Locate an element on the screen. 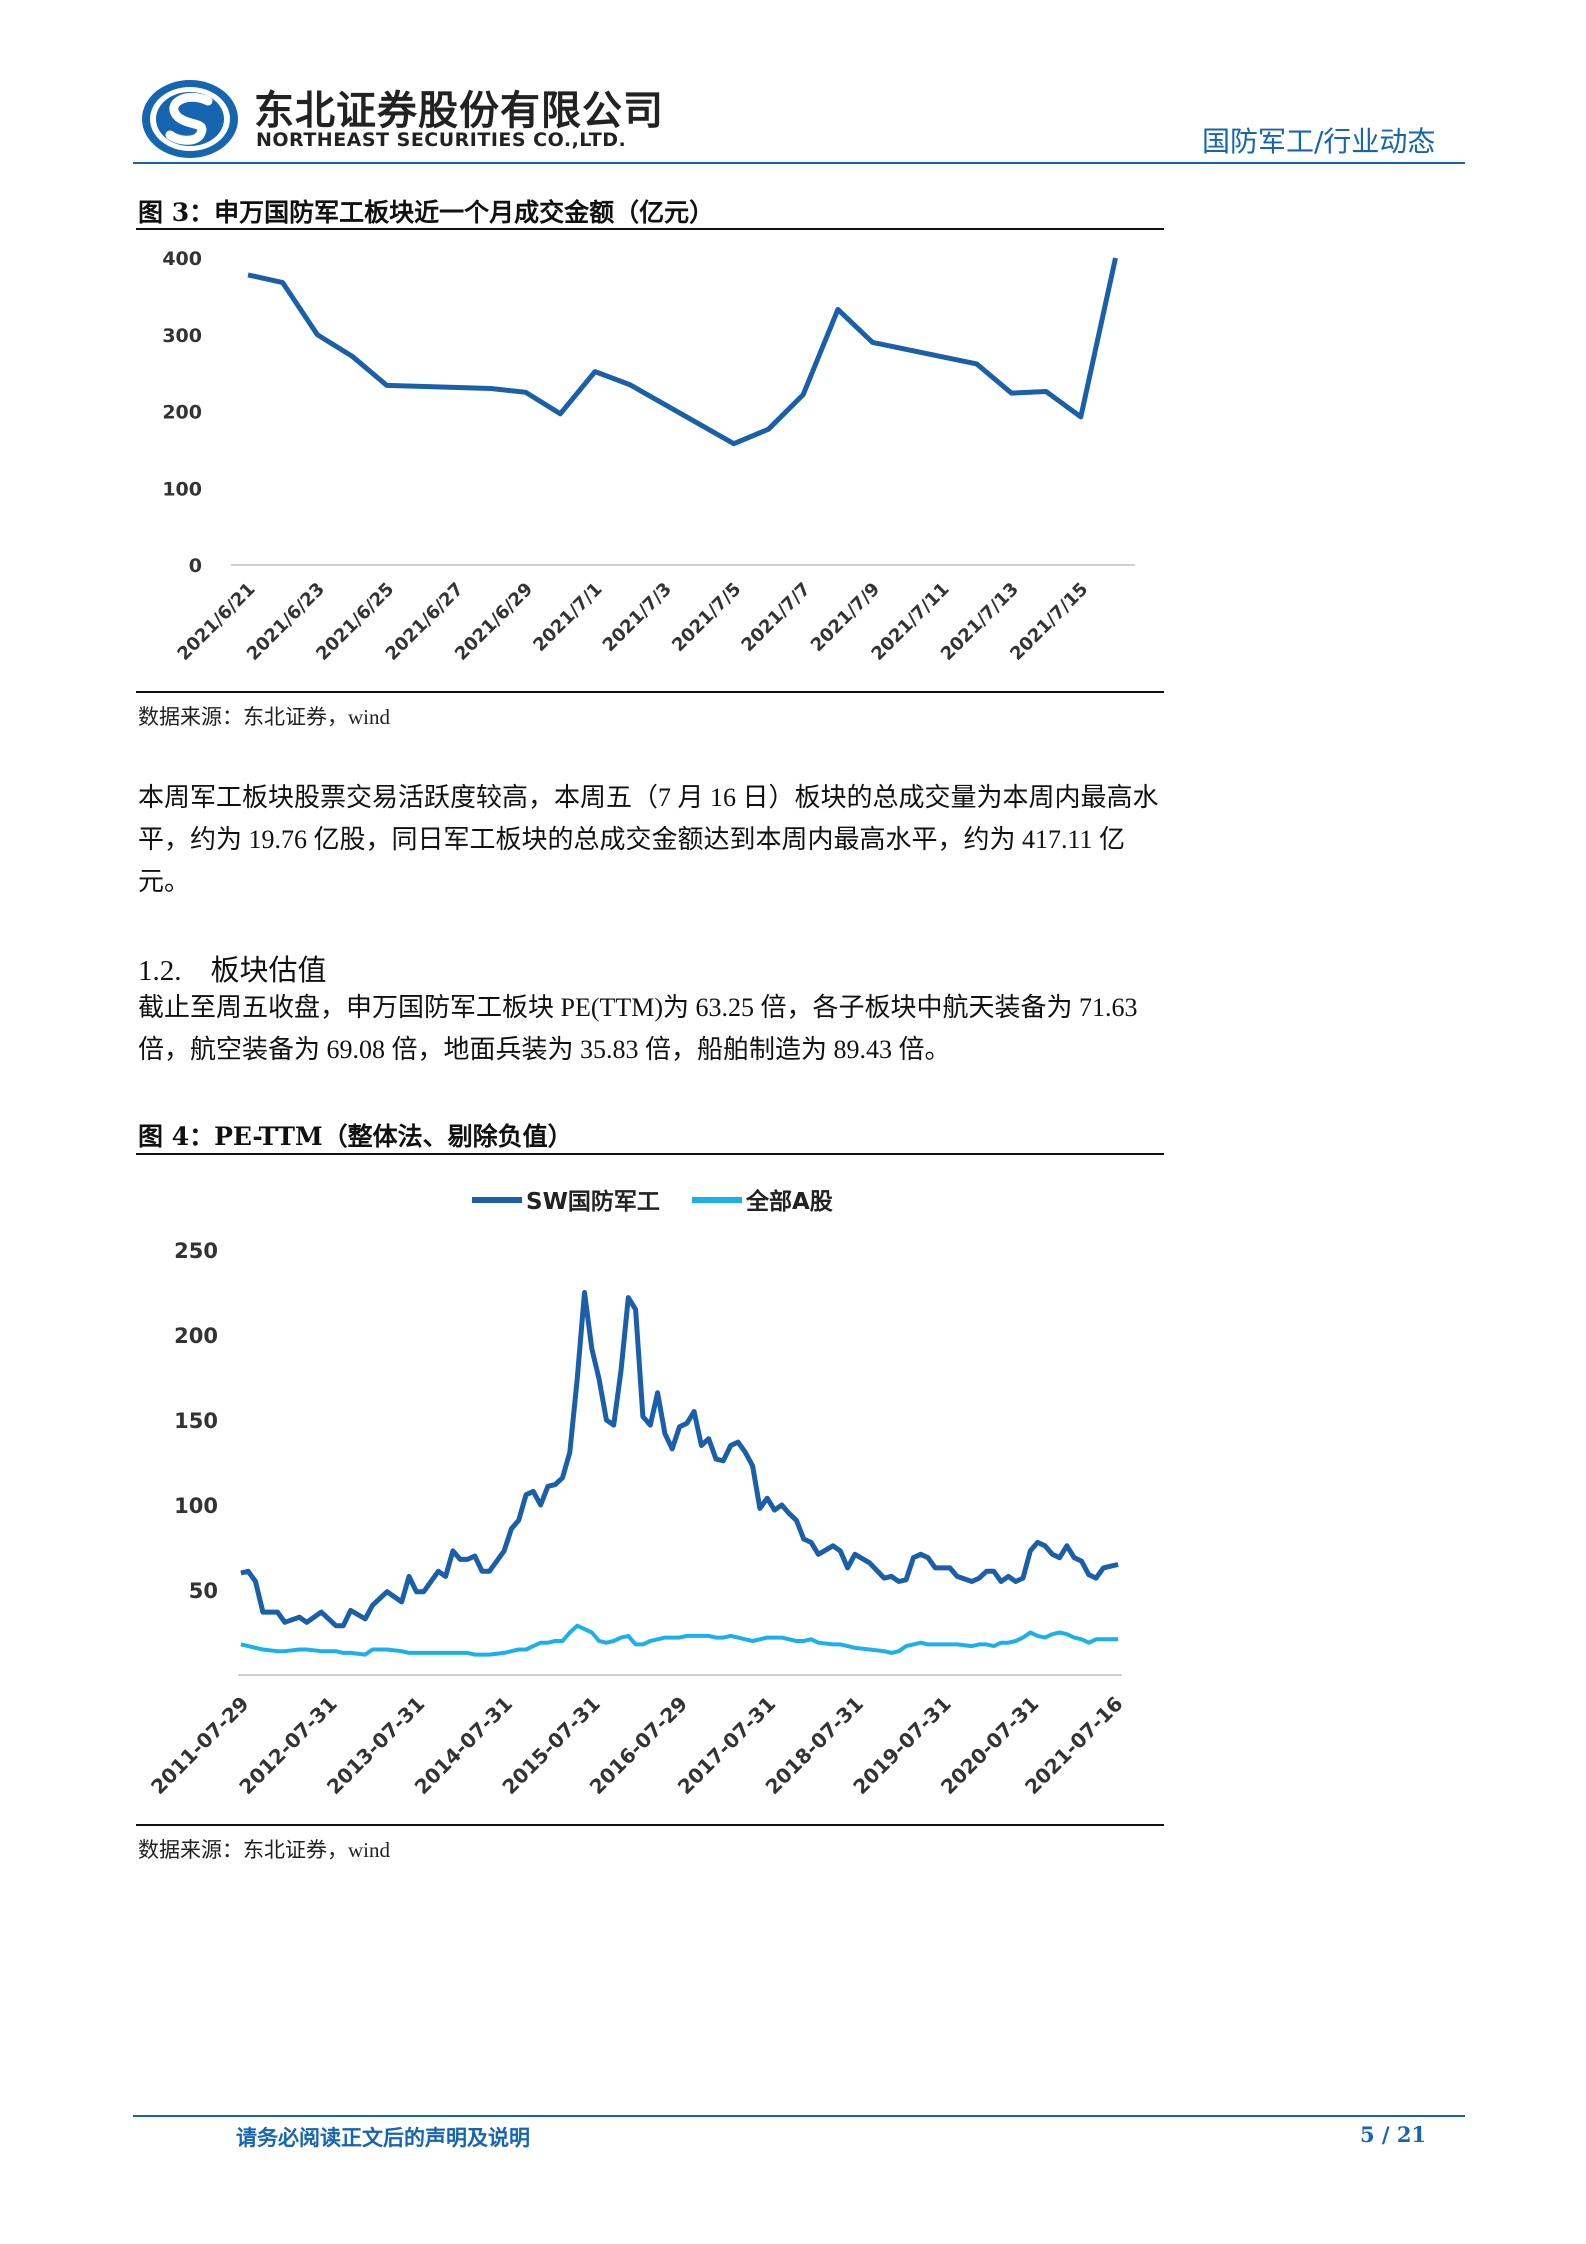 The height and width of the screenshot is (2244, 1586). footer-disclaimer: 请务必阅读正文后的声明及说明 is located at coordinates (383, 2137).